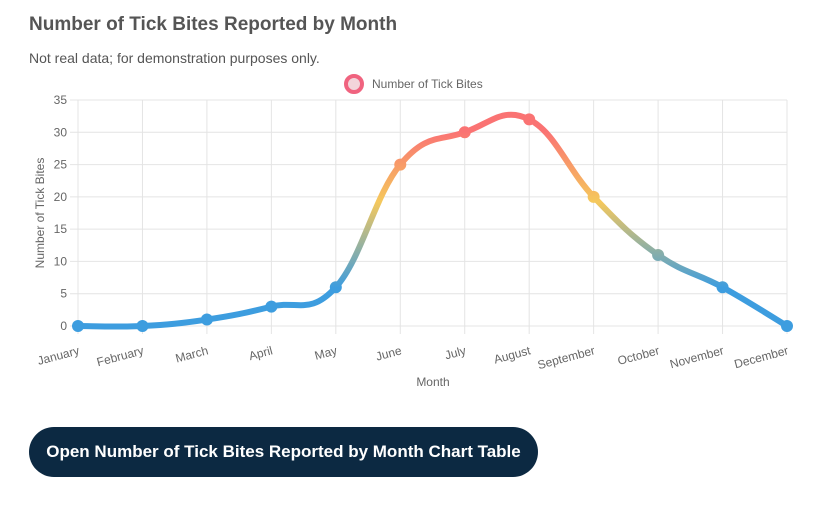 The image size is (830, 515). Describe the element at coordinates (696, 357) in the screenshot. I see `x-tick-label: November` at that location.